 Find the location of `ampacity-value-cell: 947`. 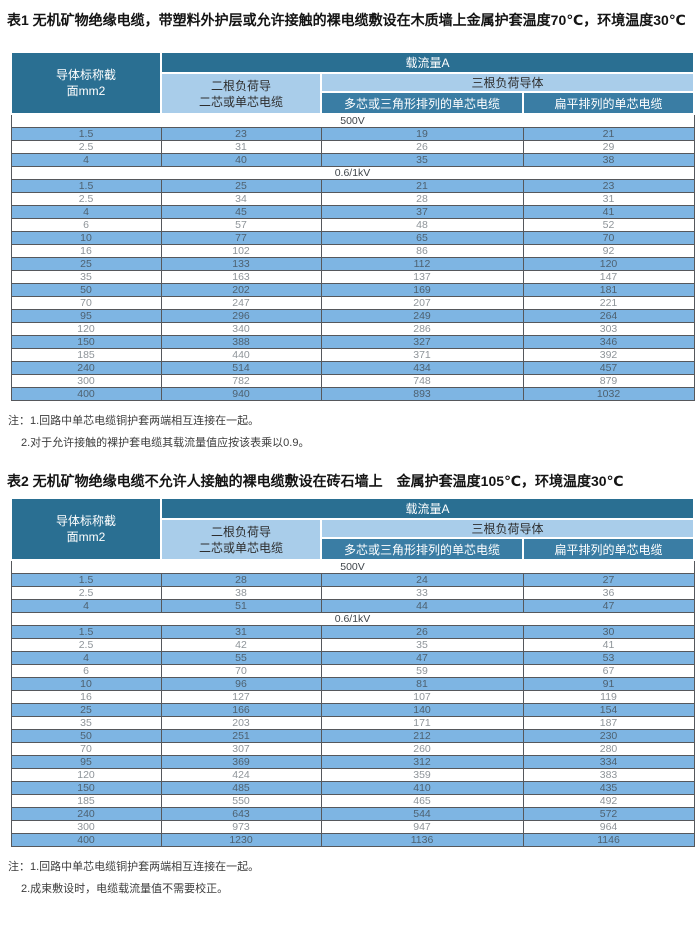

ampacity-value-cell: 947 is located at coordinates (422, 827).